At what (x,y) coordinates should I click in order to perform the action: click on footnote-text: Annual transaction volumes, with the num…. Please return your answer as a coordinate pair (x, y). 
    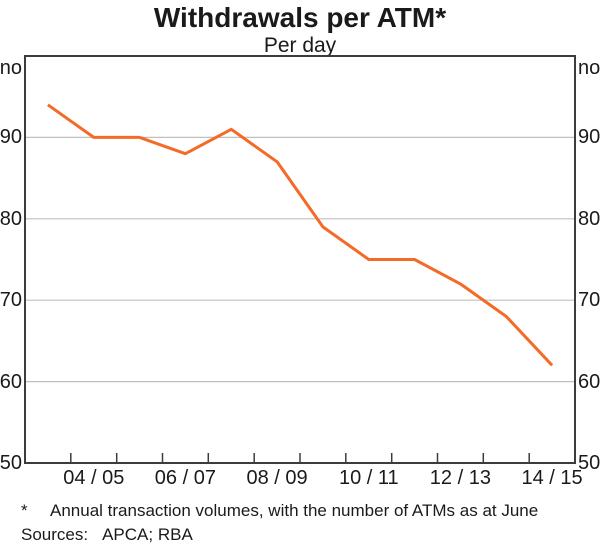
    Looking at the image, I should click on (294, 510).